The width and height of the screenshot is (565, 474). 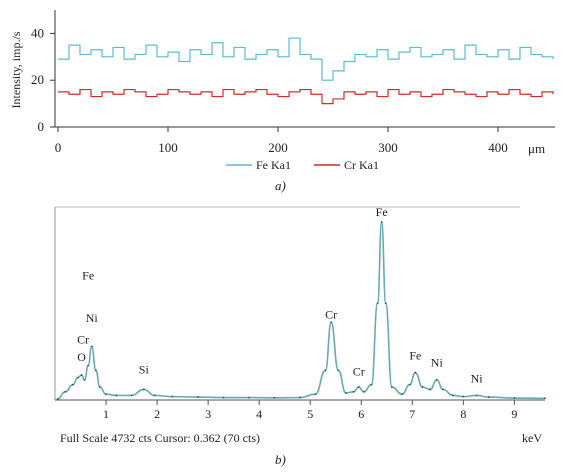 I want to click on panel-a-series, so click(x=306, y=71).